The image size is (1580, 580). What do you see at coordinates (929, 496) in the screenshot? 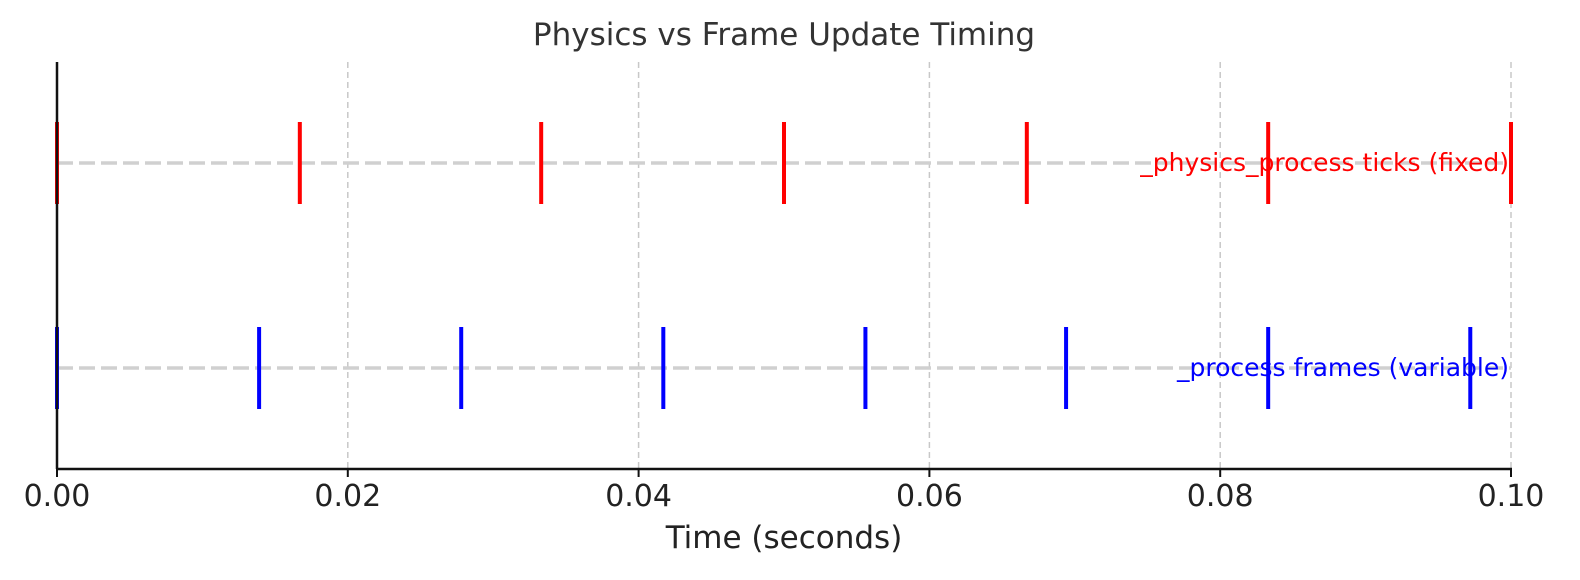
I see `x-tick-label: 0.06` at bounding box center [929, 496].